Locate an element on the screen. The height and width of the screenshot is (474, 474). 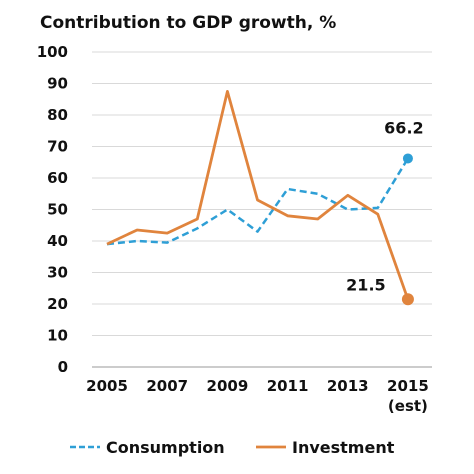
x-tick-label: 2009 is located at coordinates (228, 386).